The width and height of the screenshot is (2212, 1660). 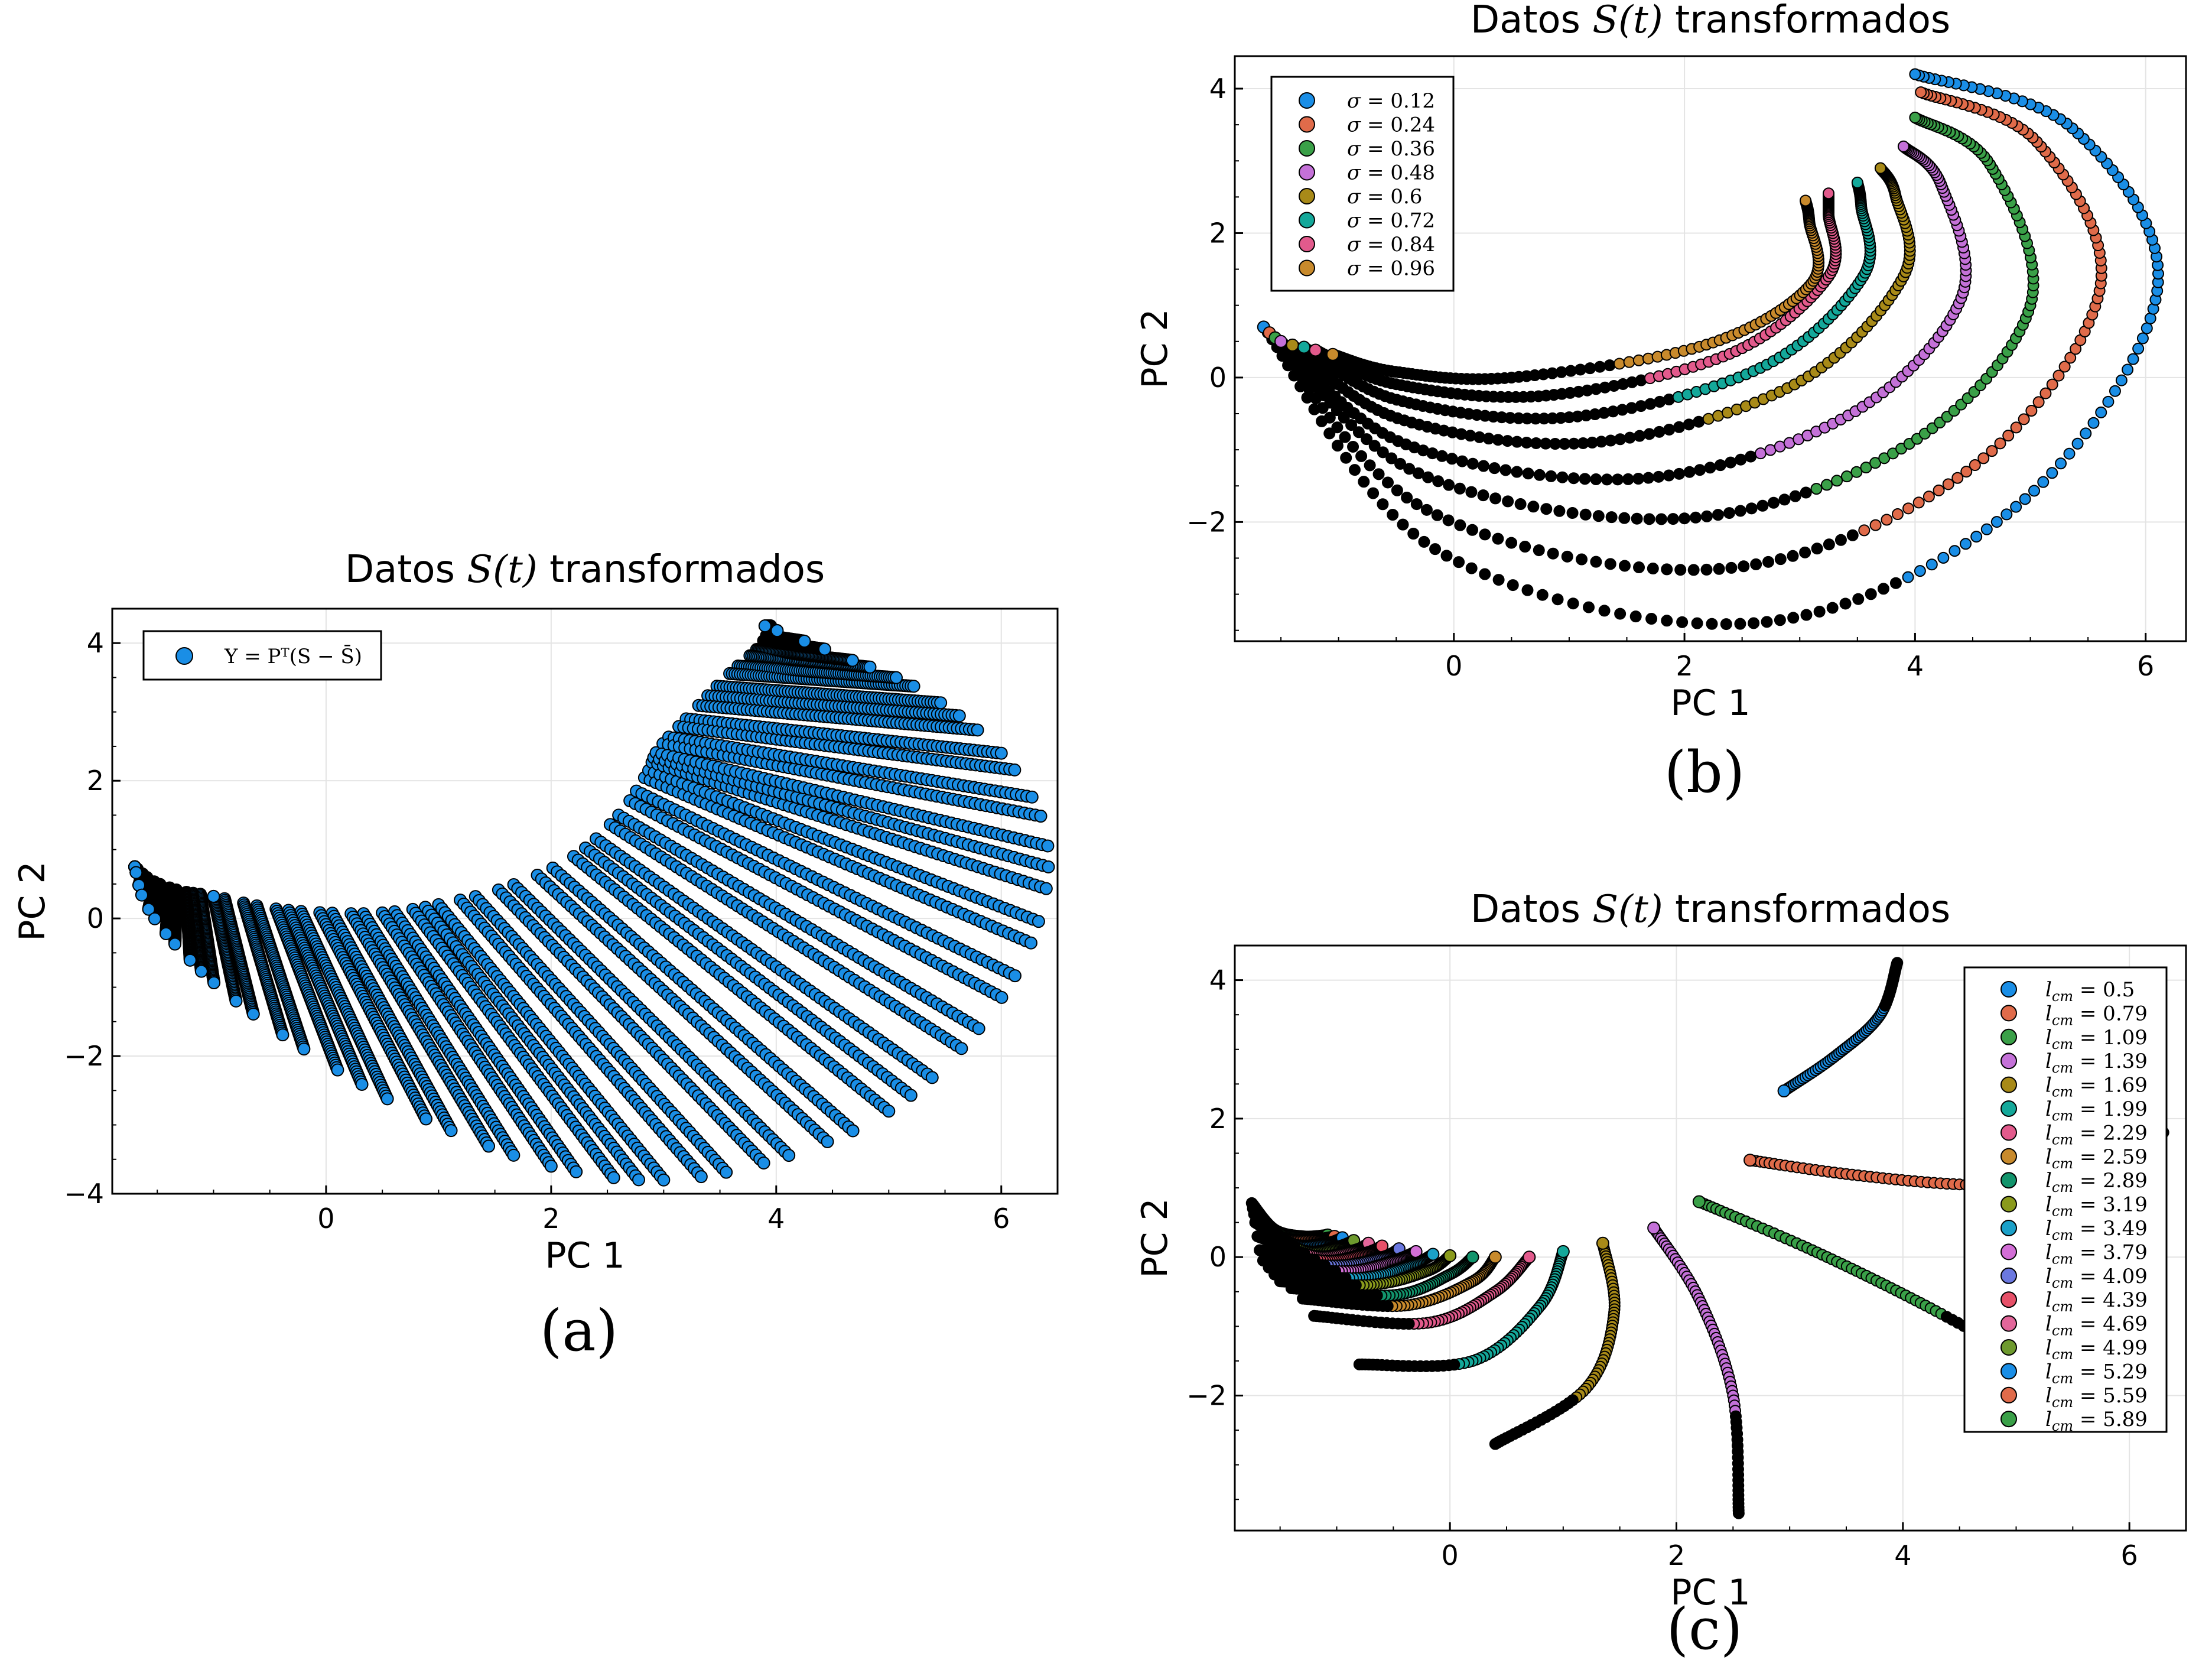 What do you see at coordinates (591, 903) in the screenshot?
I see `data-area` at bounding box center [591, 903].